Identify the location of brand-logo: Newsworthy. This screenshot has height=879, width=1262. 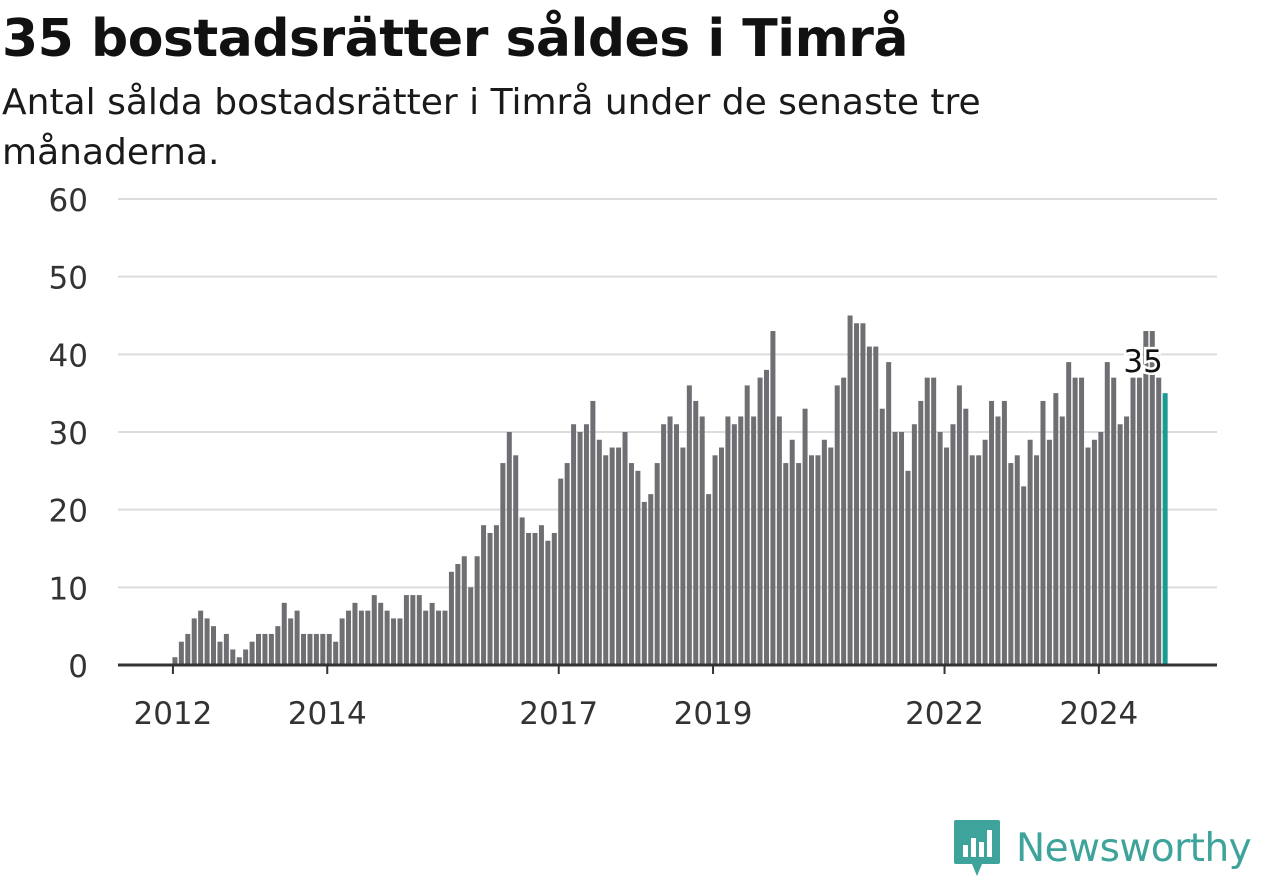
(1102, 848).